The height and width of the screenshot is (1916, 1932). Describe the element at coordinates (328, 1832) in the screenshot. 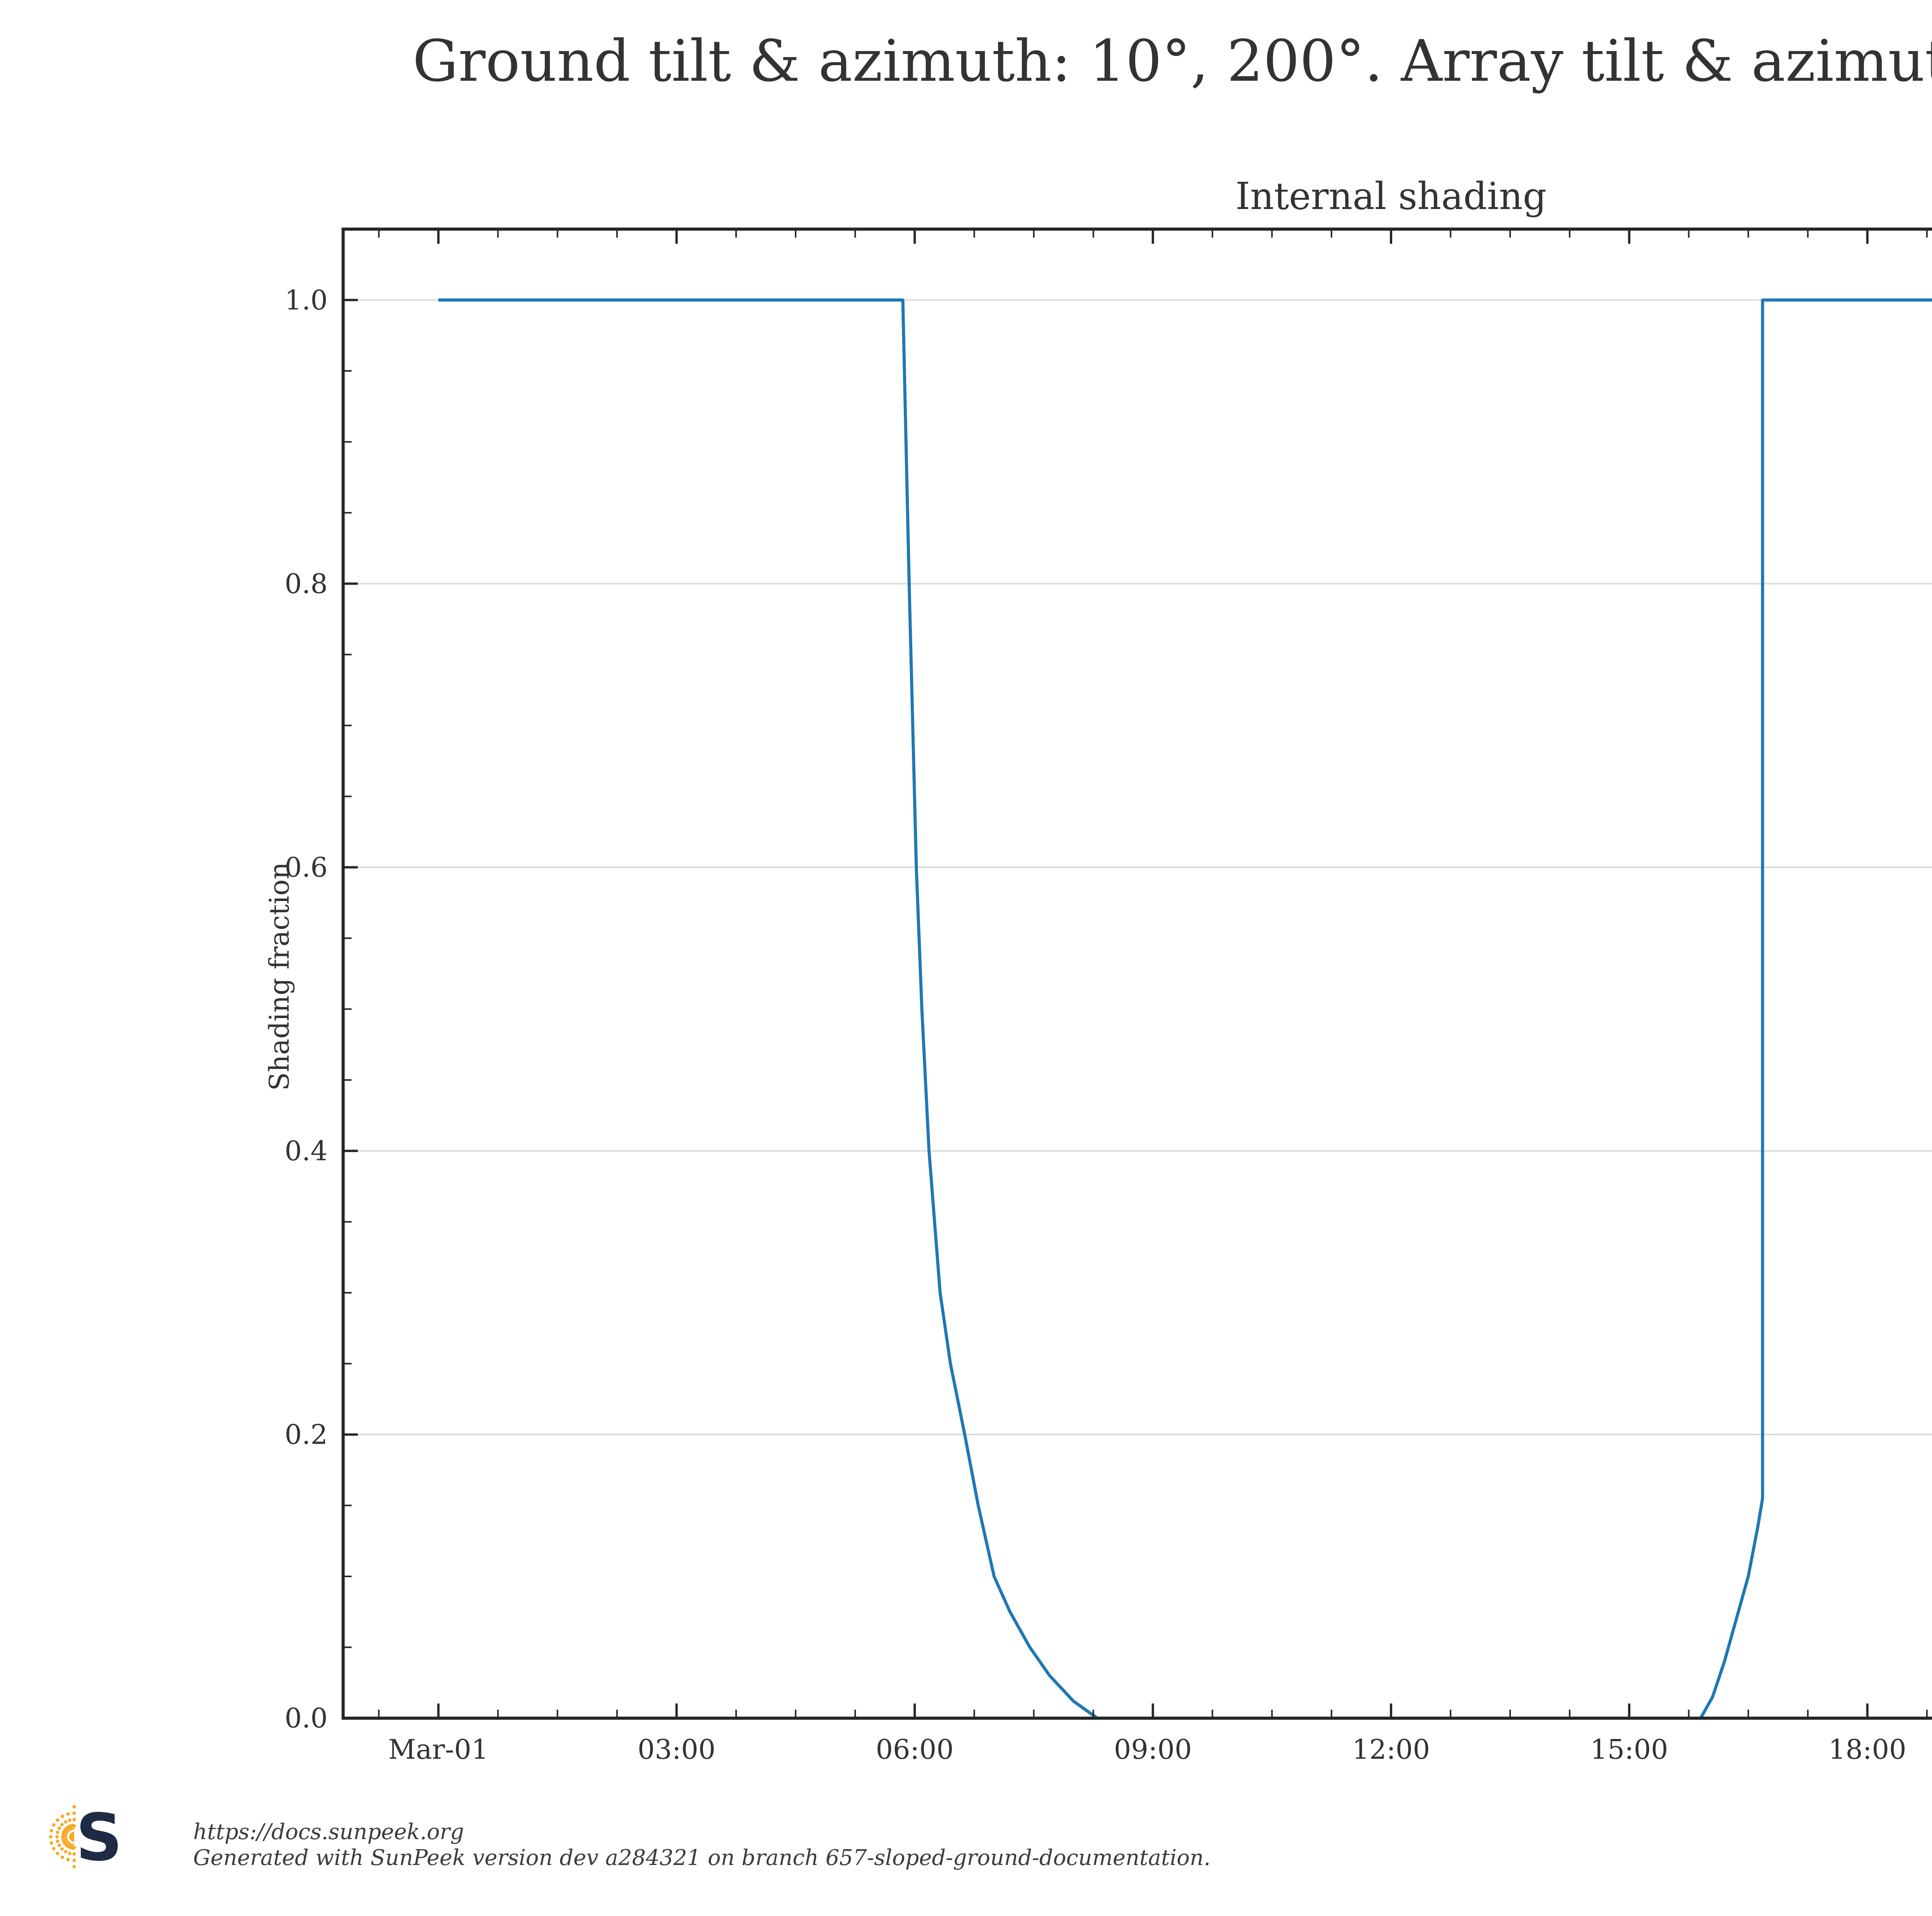

I see `footer-url: https://docs.sunpeek.org` at that location.